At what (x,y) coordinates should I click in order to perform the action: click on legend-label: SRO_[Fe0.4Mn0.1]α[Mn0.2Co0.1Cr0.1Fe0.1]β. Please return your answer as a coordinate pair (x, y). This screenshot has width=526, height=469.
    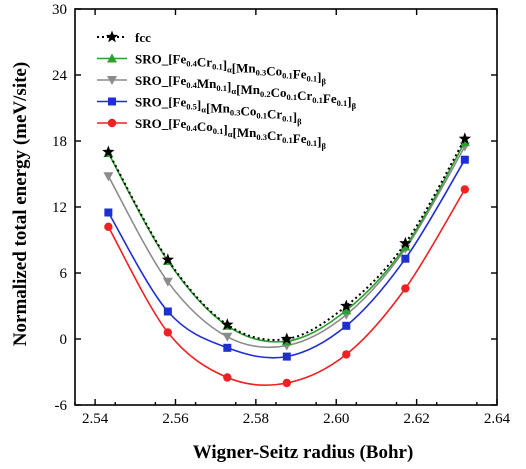
    Looking at the image, I should click on (246, 92).